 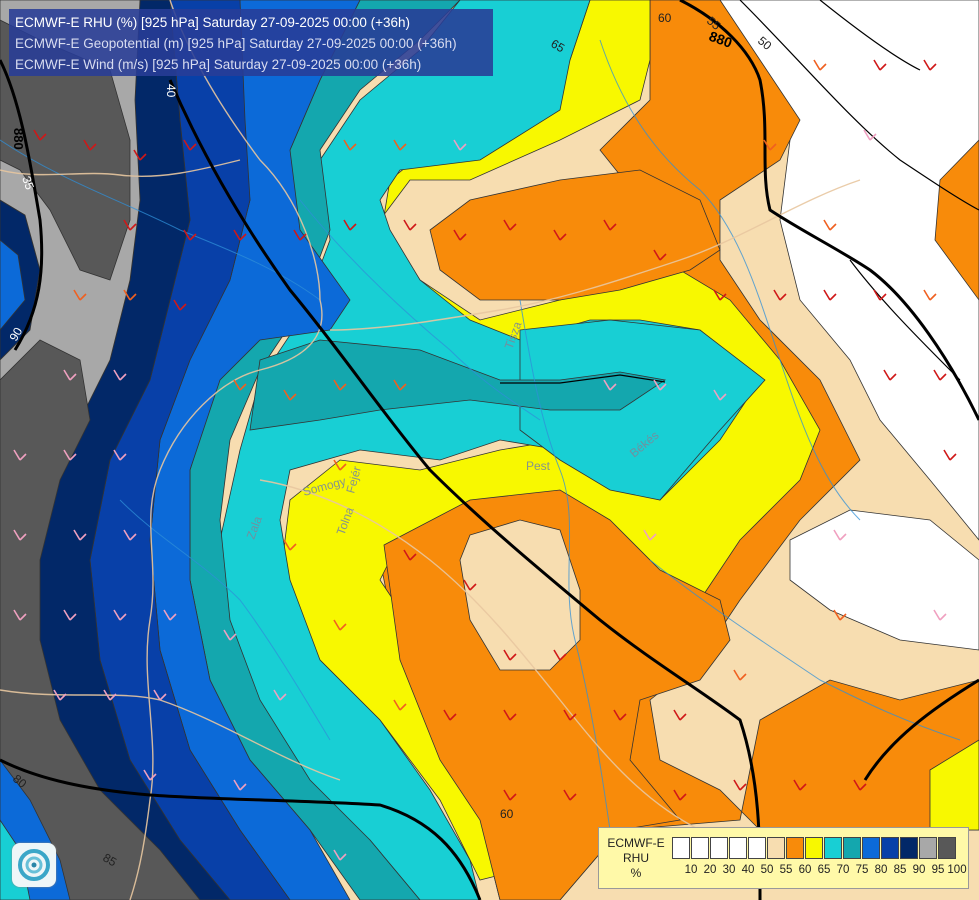 What do you see at coordinates (15, 334) in the screenshot?
I see `contour-label-90: 90` at bounding box center [15, 334].